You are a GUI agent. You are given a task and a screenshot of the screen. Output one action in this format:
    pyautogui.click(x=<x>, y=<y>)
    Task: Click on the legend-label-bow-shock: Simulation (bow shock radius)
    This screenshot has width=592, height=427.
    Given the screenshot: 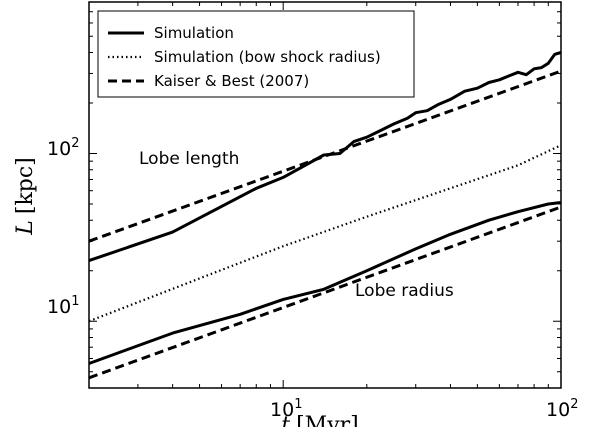 What is the action you would take?
    pyautogui.click(x=267, y=57)
    